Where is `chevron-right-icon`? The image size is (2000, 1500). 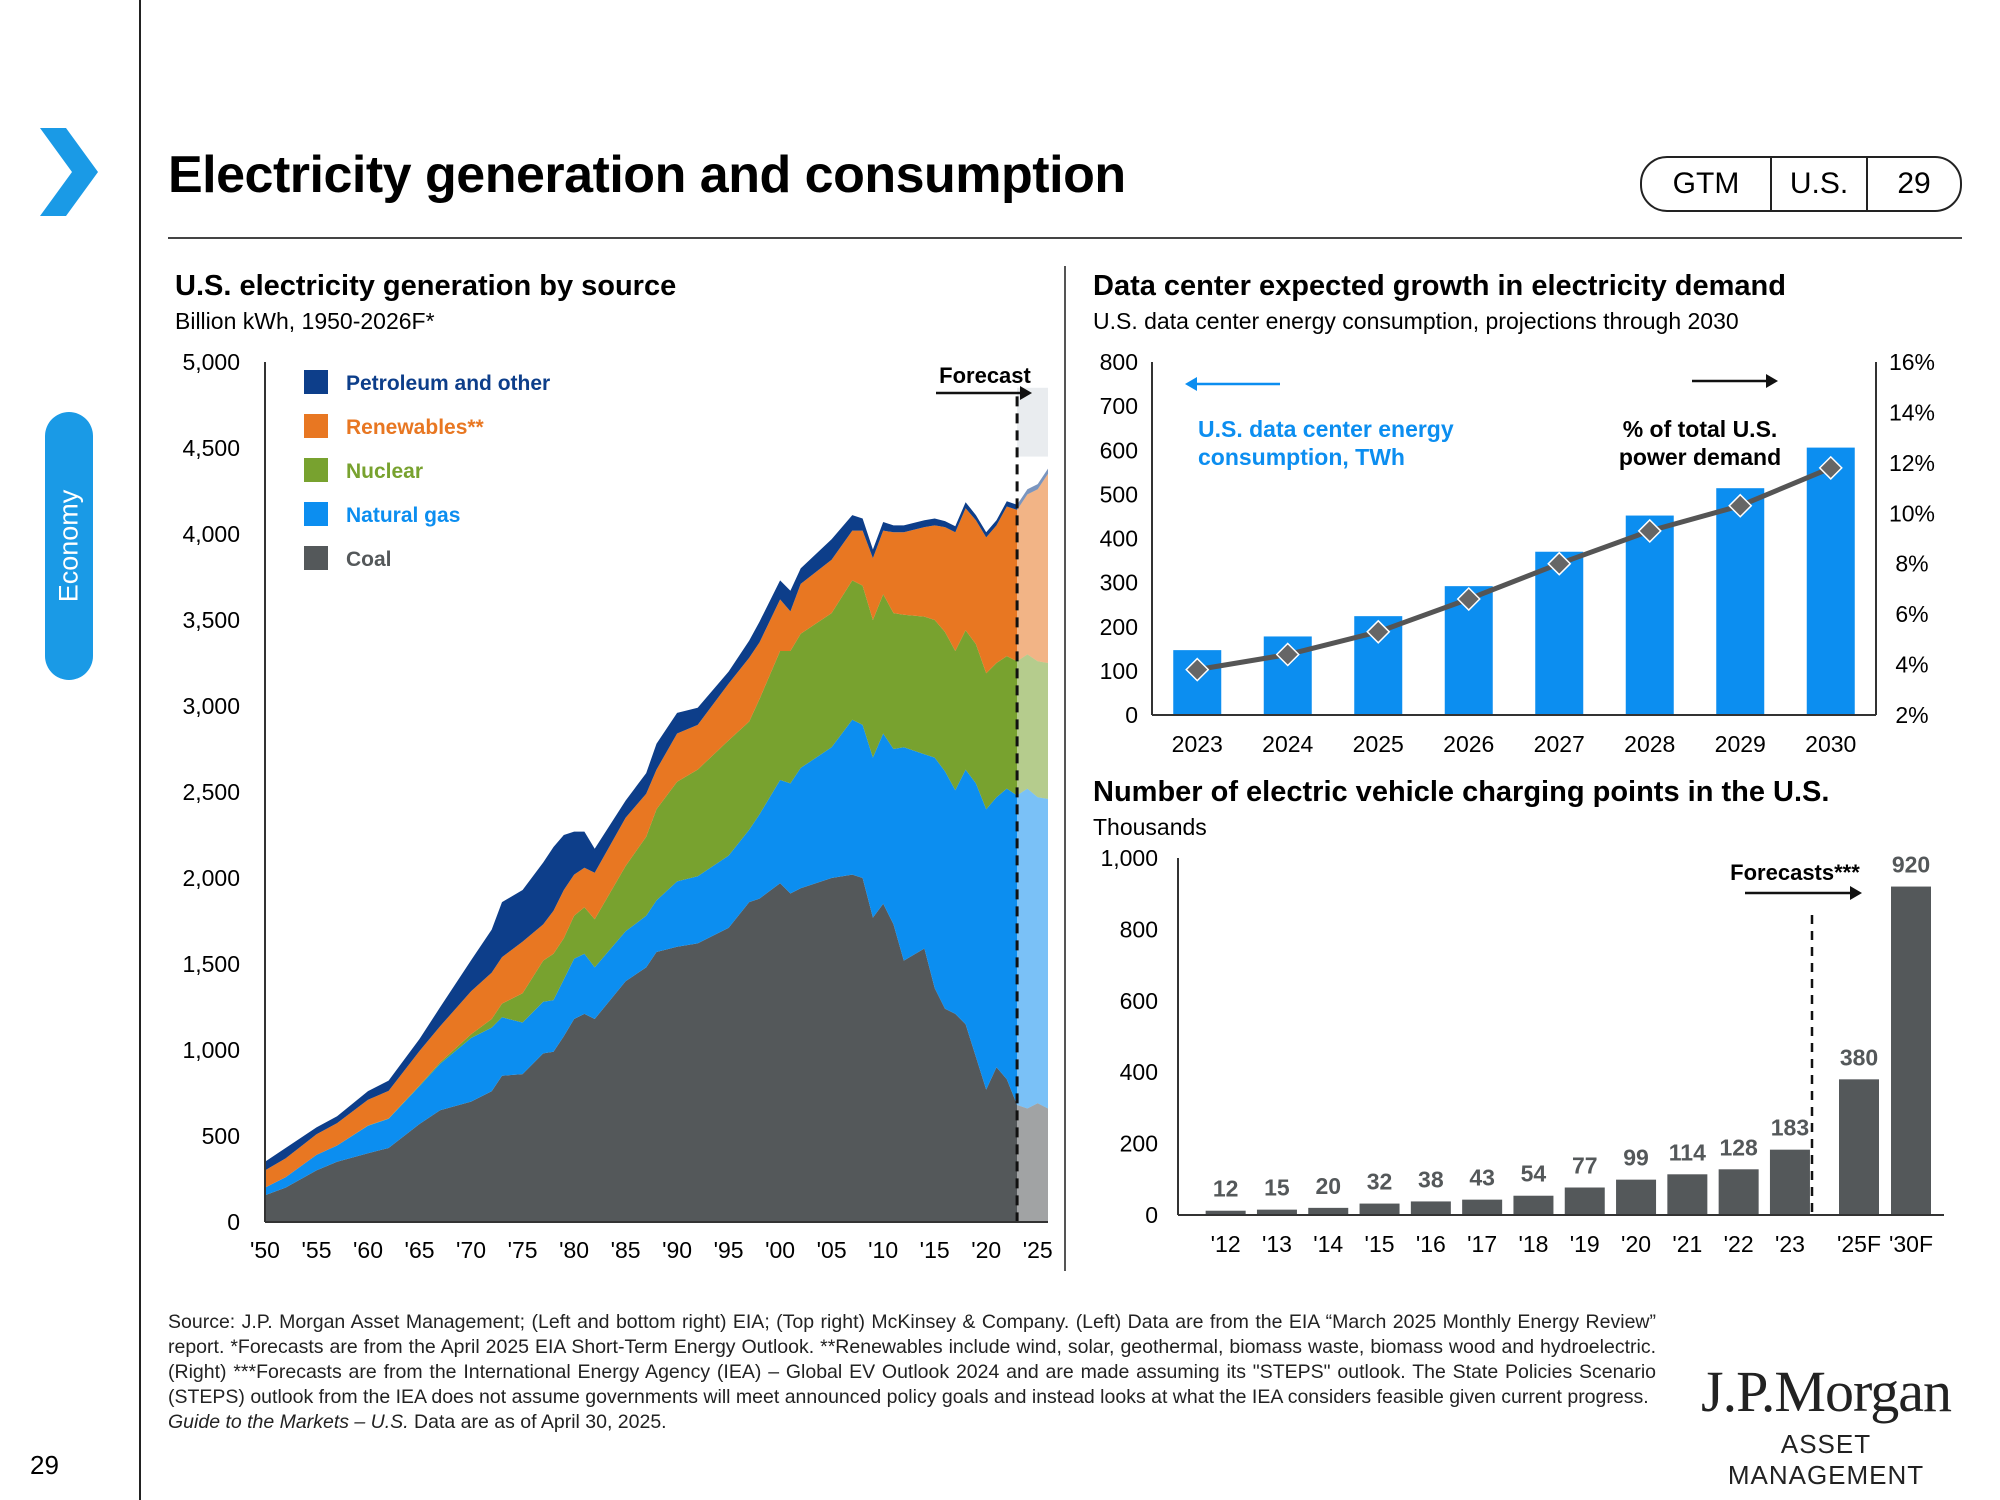 chevron-right-icon is located at coordinates (69, 172).